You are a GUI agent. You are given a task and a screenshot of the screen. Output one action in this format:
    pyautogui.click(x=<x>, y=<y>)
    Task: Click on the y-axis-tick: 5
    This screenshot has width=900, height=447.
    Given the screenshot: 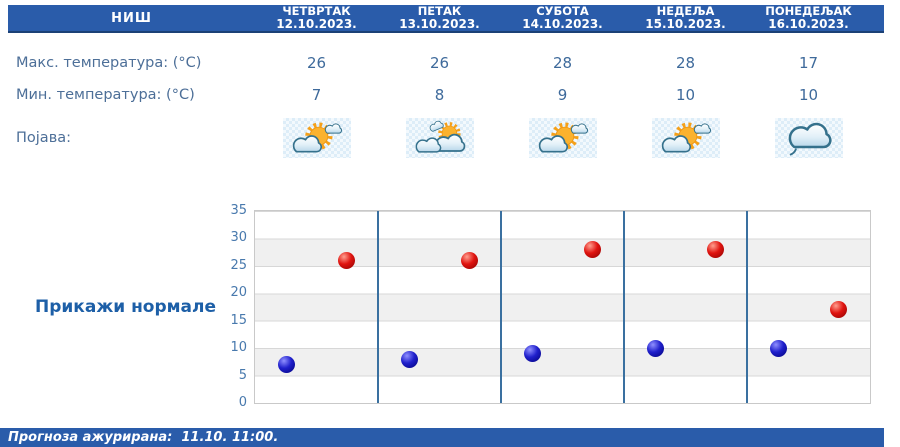 What is the action you would take?
    pyautogui.click(x=242, y=375)
    